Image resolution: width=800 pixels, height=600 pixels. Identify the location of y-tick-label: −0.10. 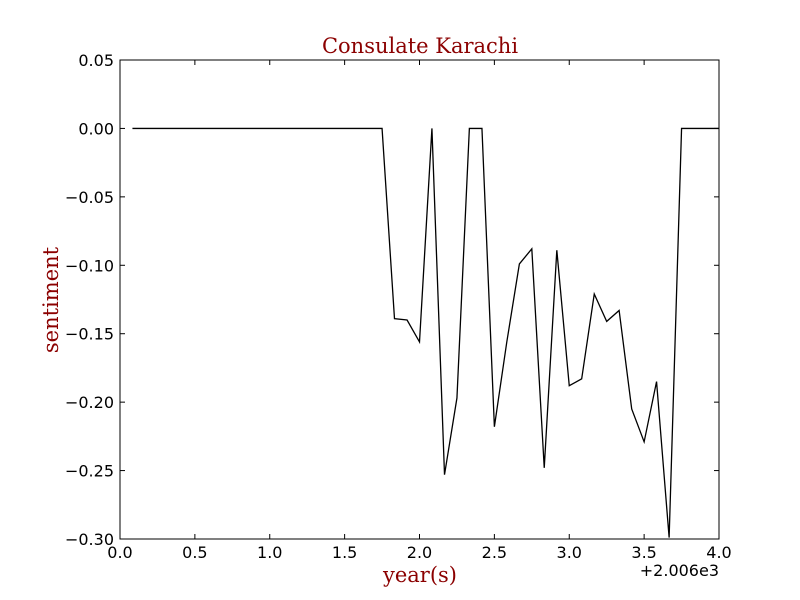
(89, 265).